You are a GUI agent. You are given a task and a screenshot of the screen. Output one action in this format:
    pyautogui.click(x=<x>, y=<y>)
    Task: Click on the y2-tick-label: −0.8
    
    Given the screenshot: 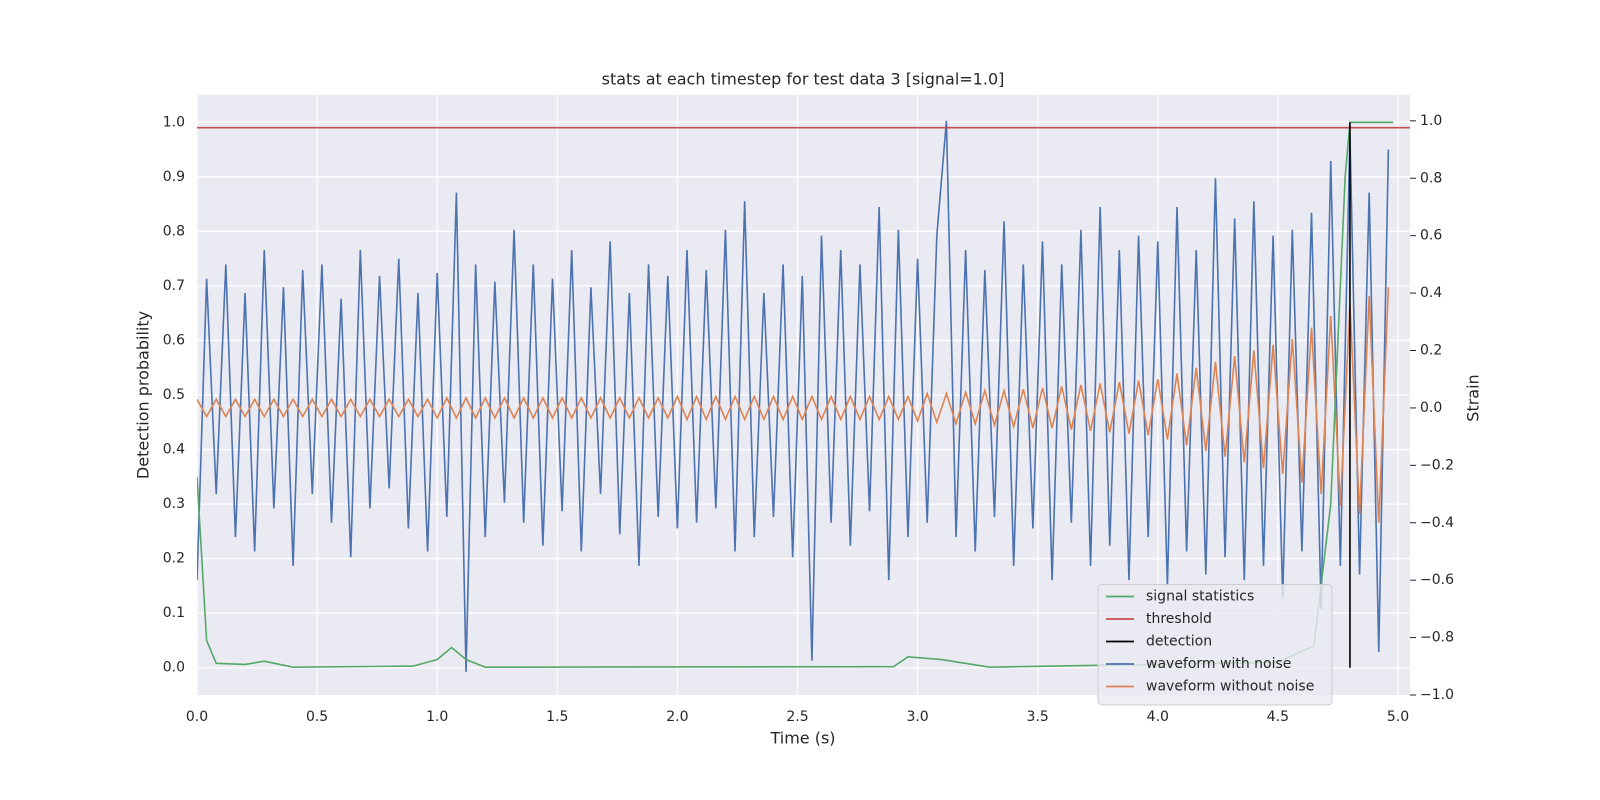 What is the action you would take?
    pyautogui.click(x=1437, y=638)
    